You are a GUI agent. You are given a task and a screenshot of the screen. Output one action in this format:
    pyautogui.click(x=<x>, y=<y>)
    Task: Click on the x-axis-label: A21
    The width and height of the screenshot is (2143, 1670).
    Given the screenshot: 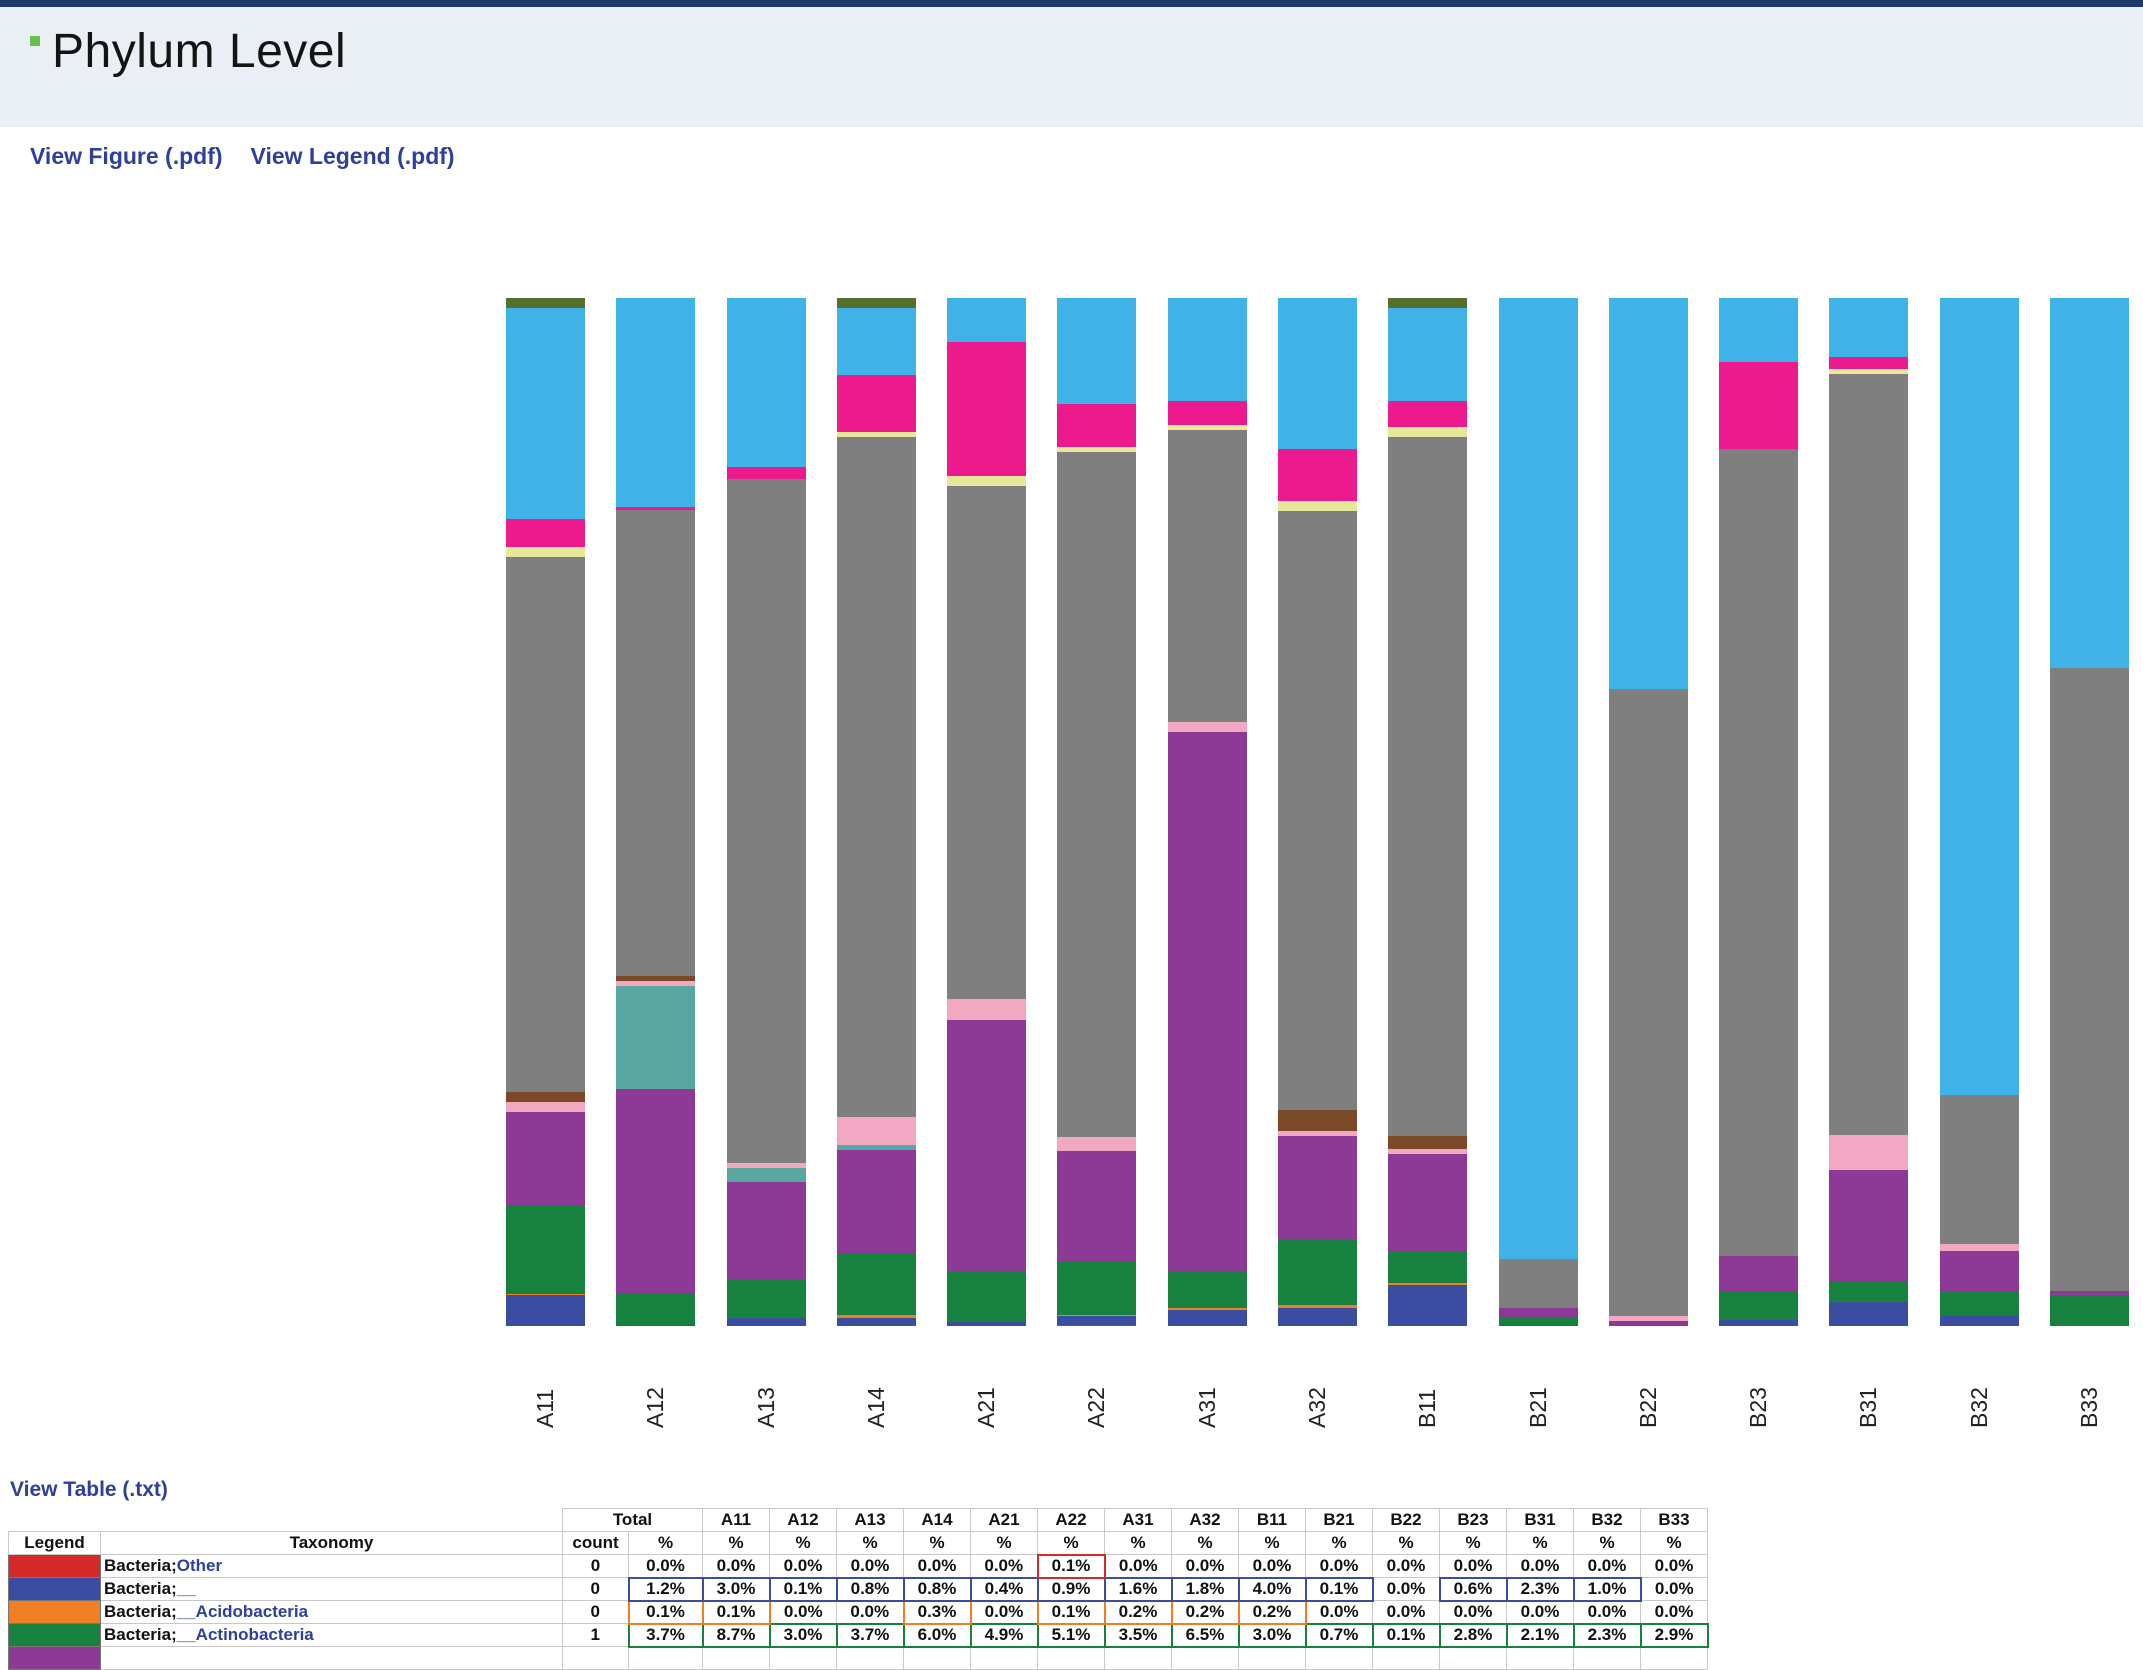 What is the action you would take?
    pyautogui.click(x=986, y=1407)
    